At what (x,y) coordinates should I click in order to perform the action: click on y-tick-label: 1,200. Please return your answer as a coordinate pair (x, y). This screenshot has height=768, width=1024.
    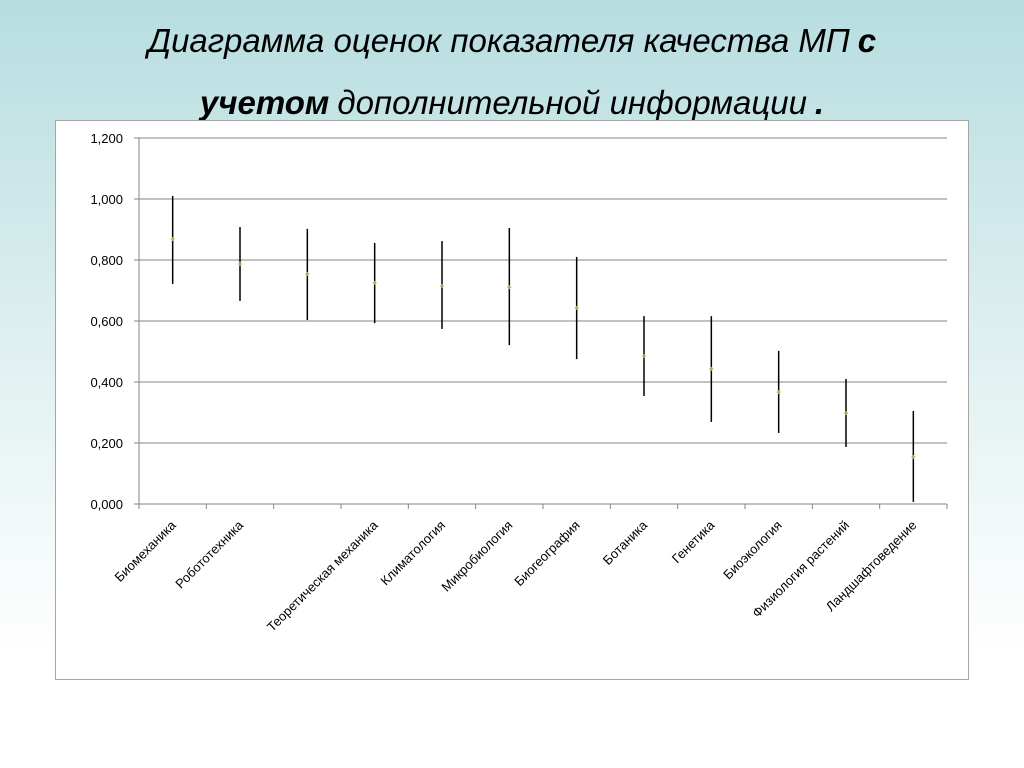
    Looking at the image, I should click on (106, 138).